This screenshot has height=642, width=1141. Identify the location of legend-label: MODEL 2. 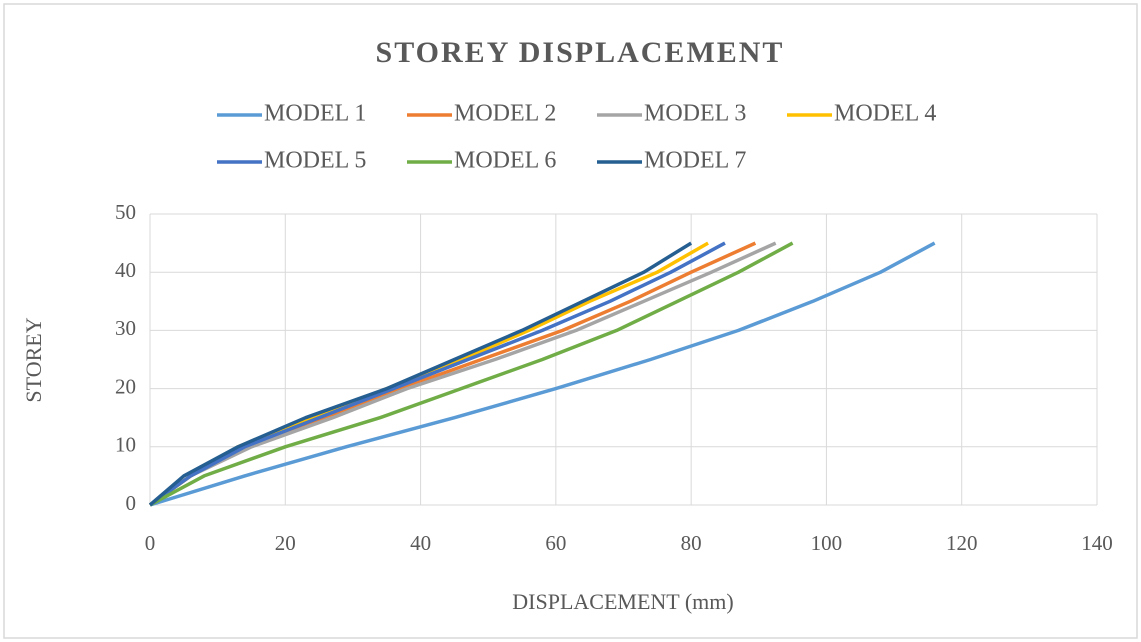
(505, 114).